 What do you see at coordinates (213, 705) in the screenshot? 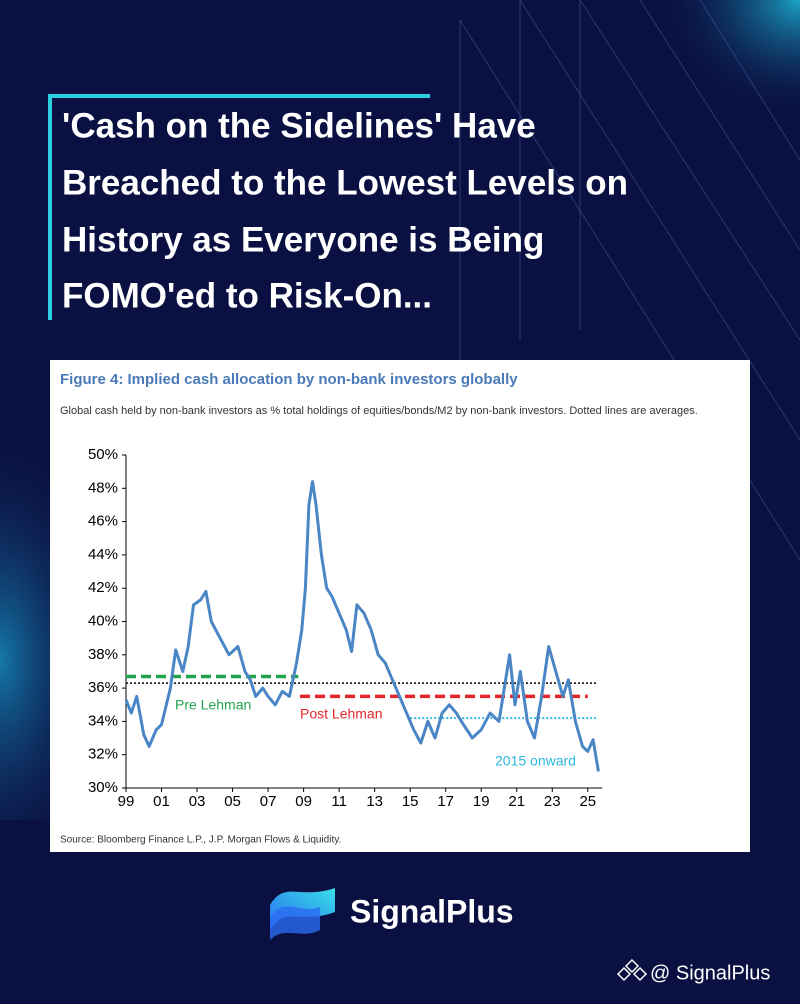
I see `reference-label: Pre Lehman` at bounding box center [213, 705].